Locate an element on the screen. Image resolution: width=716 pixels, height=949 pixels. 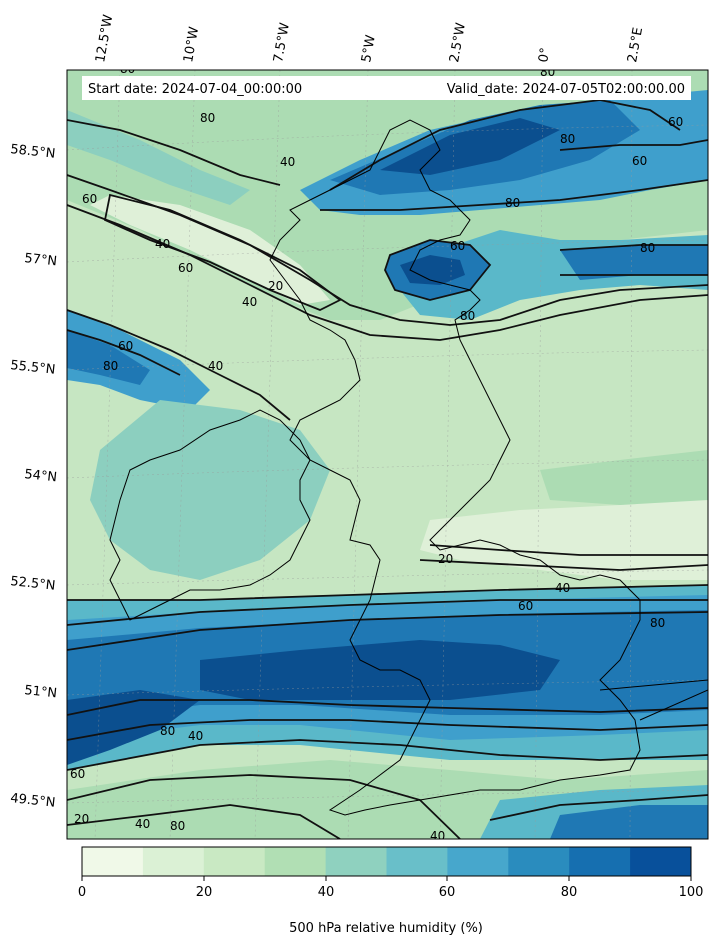
lat-label: 54°N is located at coordinates (41, 476).